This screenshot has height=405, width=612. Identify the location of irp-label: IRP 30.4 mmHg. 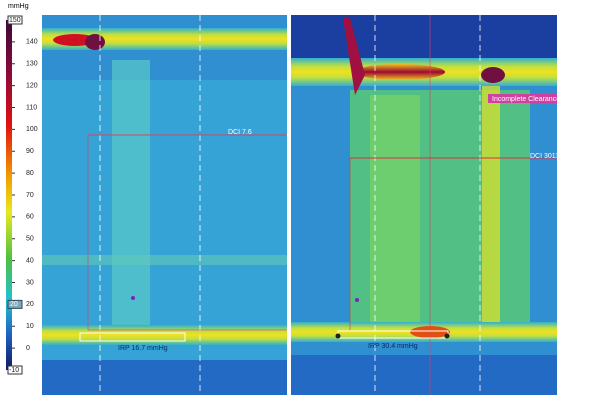
(393, 346).